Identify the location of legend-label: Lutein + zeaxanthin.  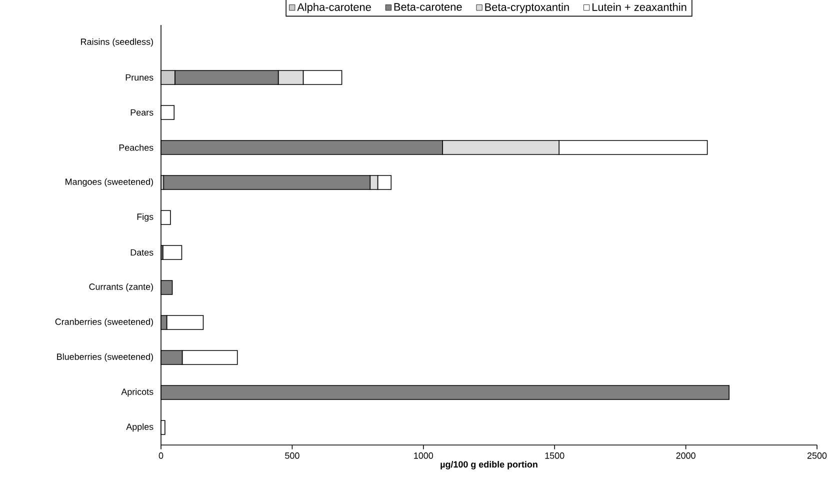
(639, 6).